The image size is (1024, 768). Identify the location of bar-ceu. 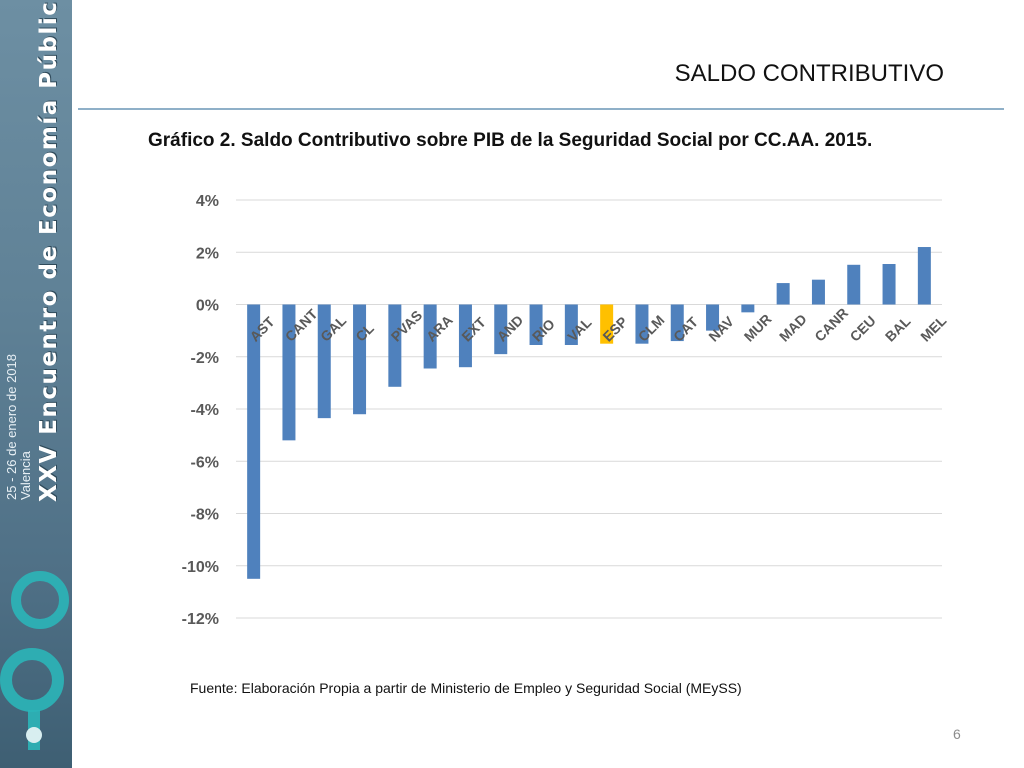
(854, 284).